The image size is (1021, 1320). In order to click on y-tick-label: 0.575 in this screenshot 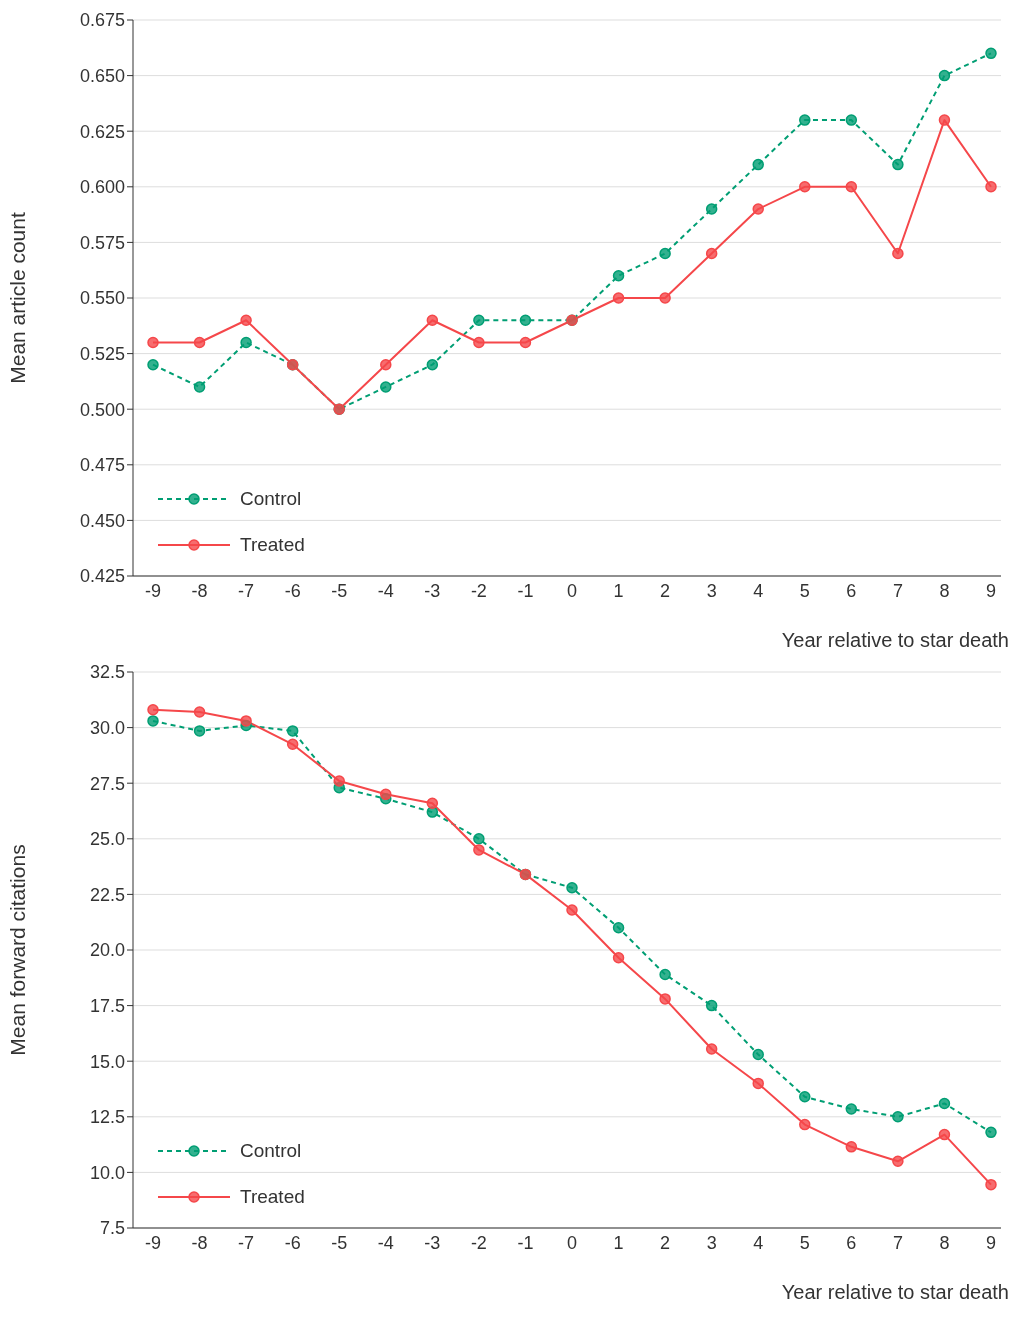, I will do `click(102, 242)`.